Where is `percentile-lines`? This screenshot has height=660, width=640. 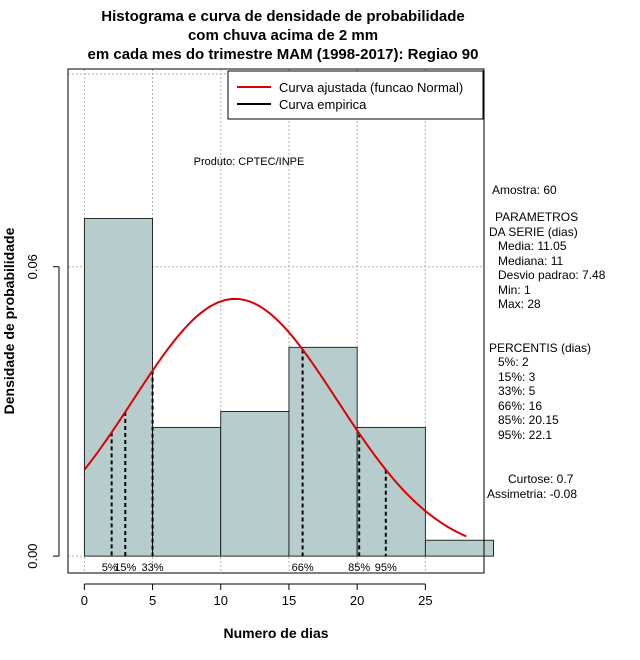 percentile-lines is located at coordinates (248, 453).